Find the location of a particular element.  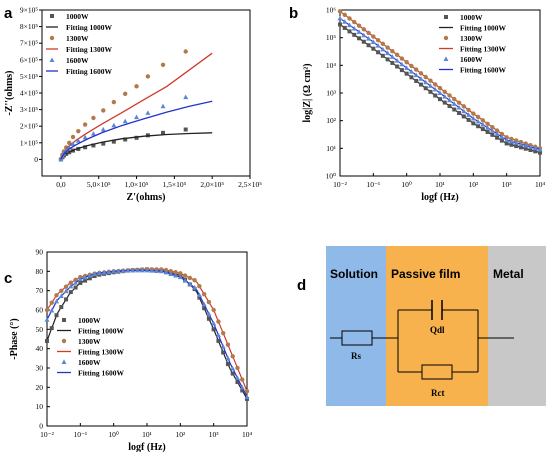

solution-region is located at coordinates (356, 326).